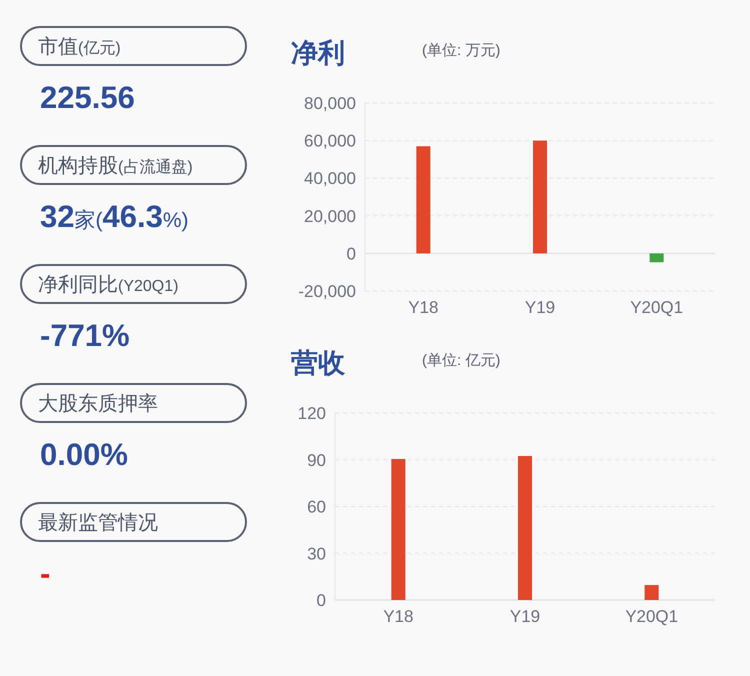 The width and height of the screenshot is (750, 676). What do you see at coordinates (84, 454) in the screenshot?
I see `text: 0.00%` at bounding box center [84, 454].